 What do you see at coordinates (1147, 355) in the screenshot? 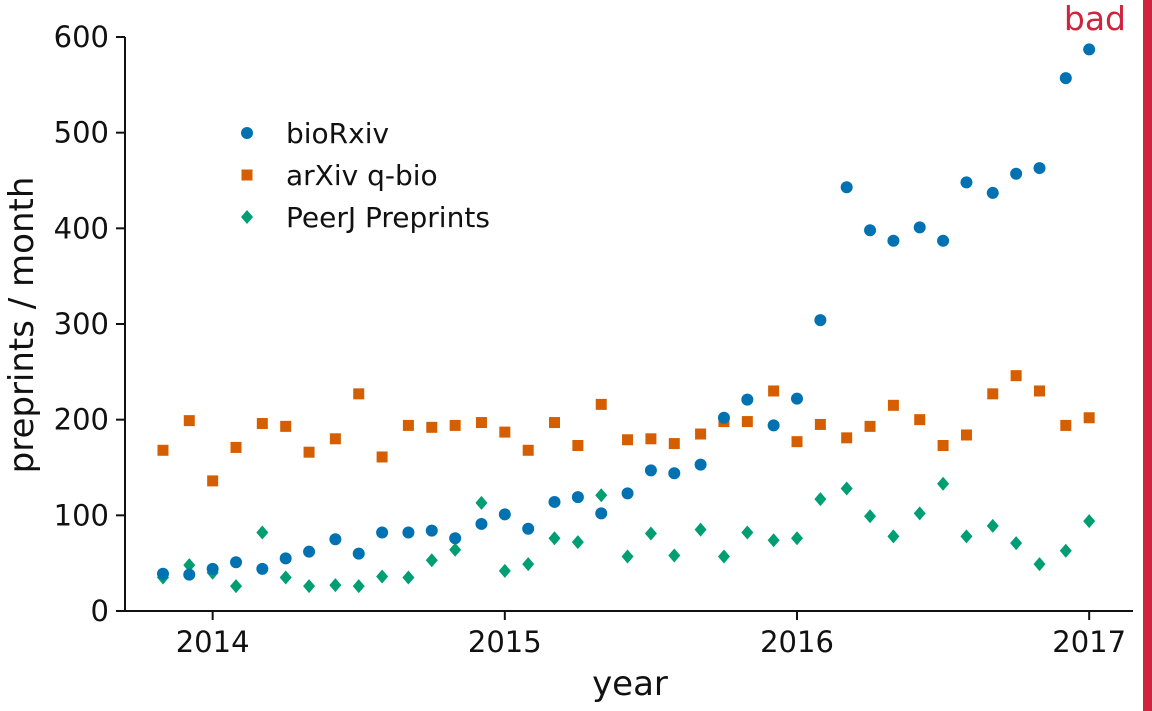
I see `badge-bar` at bounding box center [1147, 355].